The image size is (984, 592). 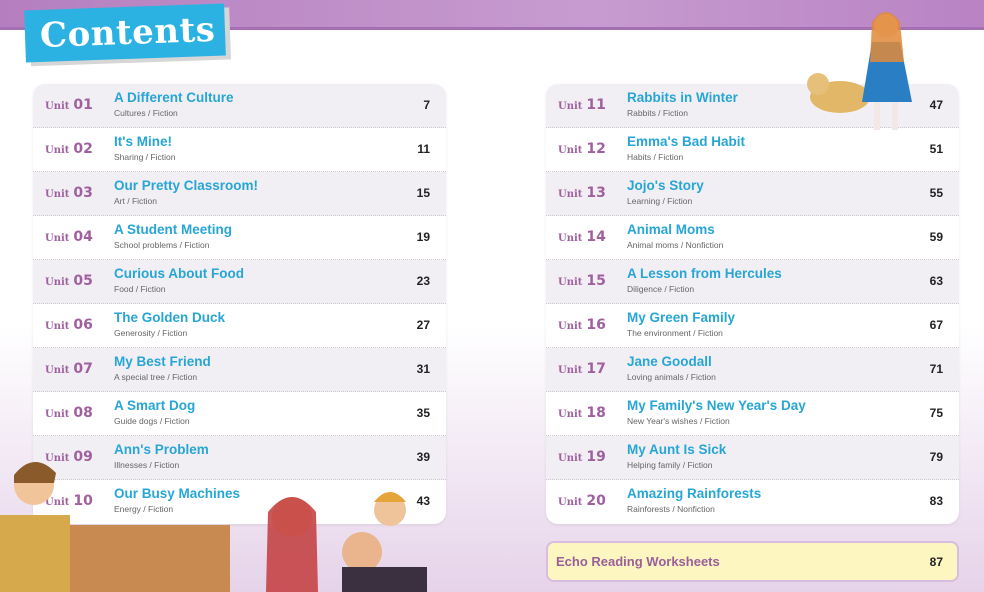 I want to click on entry-title: Curious About Food, so click(x=179, y=273).